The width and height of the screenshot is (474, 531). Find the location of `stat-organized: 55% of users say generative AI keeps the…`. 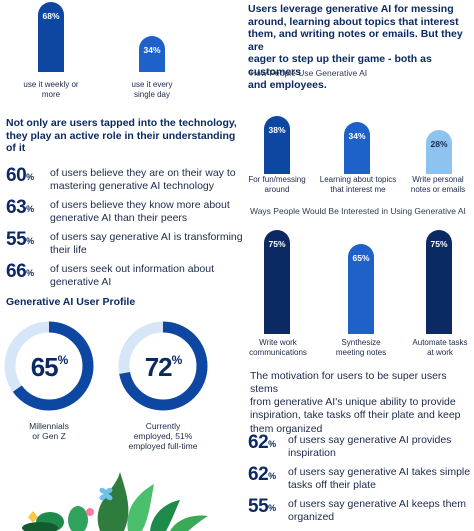

stat-organized: 55% of users say generative AI keeps the… is located at coordinates (357, 509).